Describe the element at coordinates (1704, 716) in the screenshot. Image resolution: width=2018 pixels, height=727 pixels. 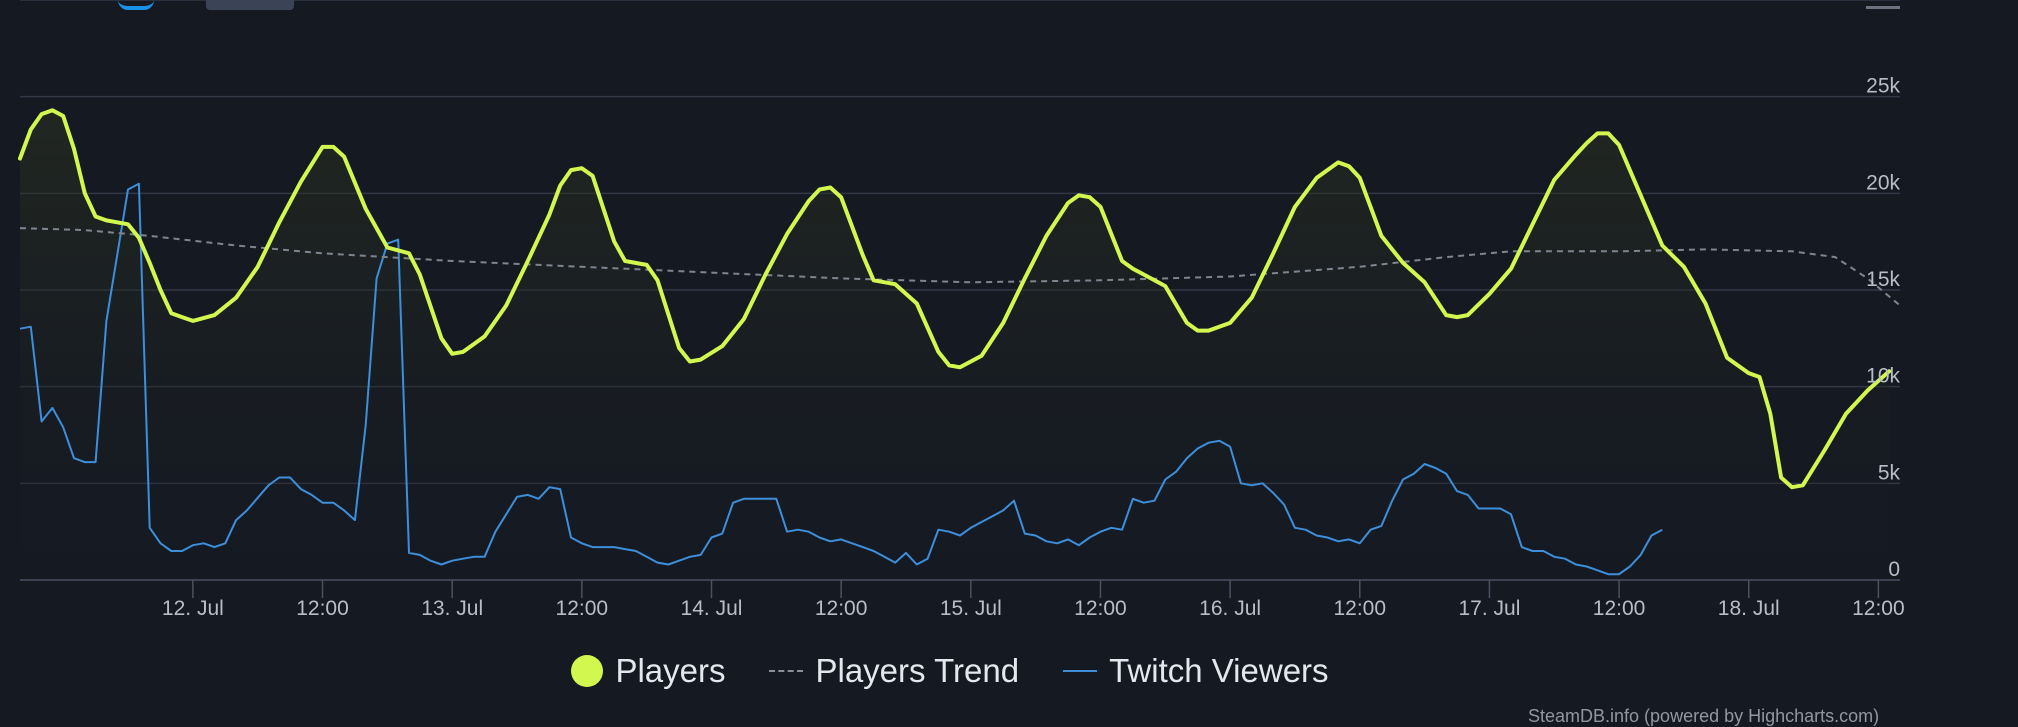
I see `chart-credit: SteamDB.info (powered by Highcharts.com)` at that location.